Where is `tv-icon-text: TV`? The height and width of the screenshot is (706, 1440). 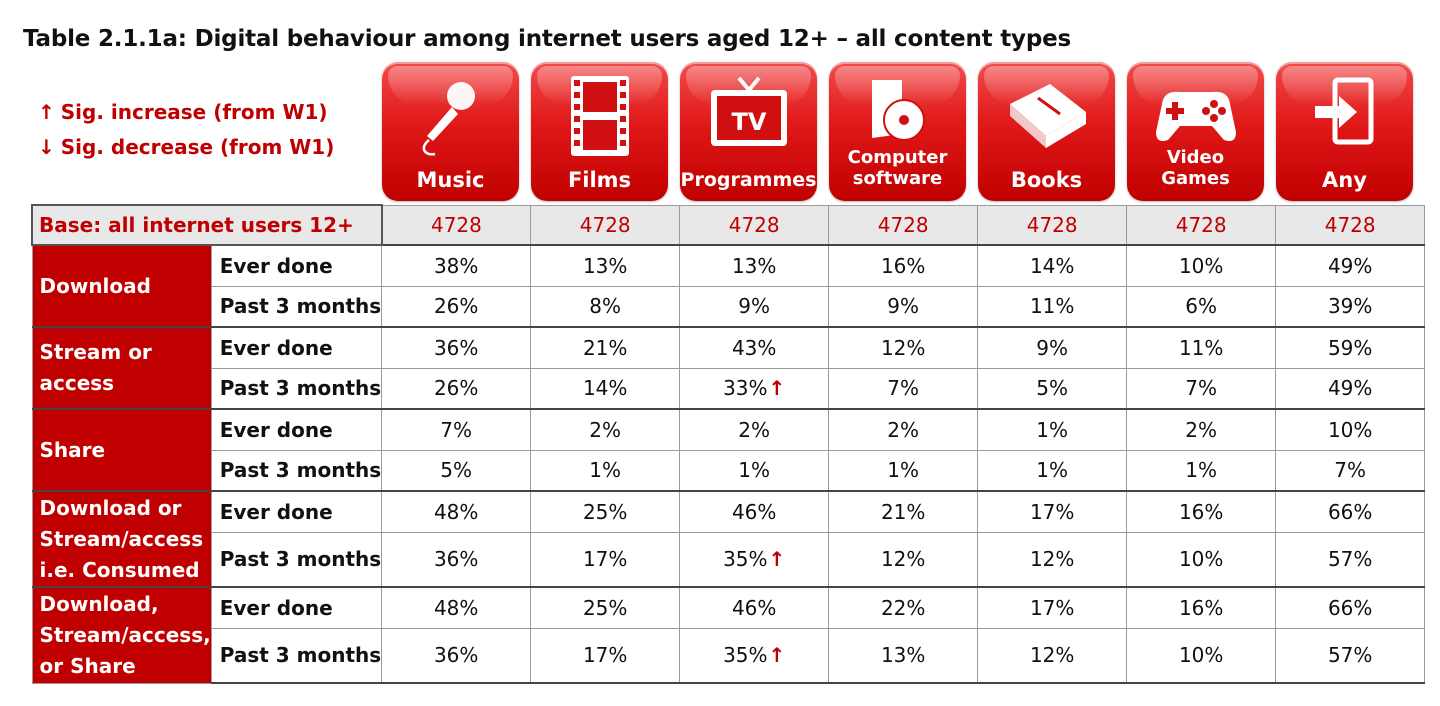 tv-icon-text: TV is located at coordinates (748, 122).